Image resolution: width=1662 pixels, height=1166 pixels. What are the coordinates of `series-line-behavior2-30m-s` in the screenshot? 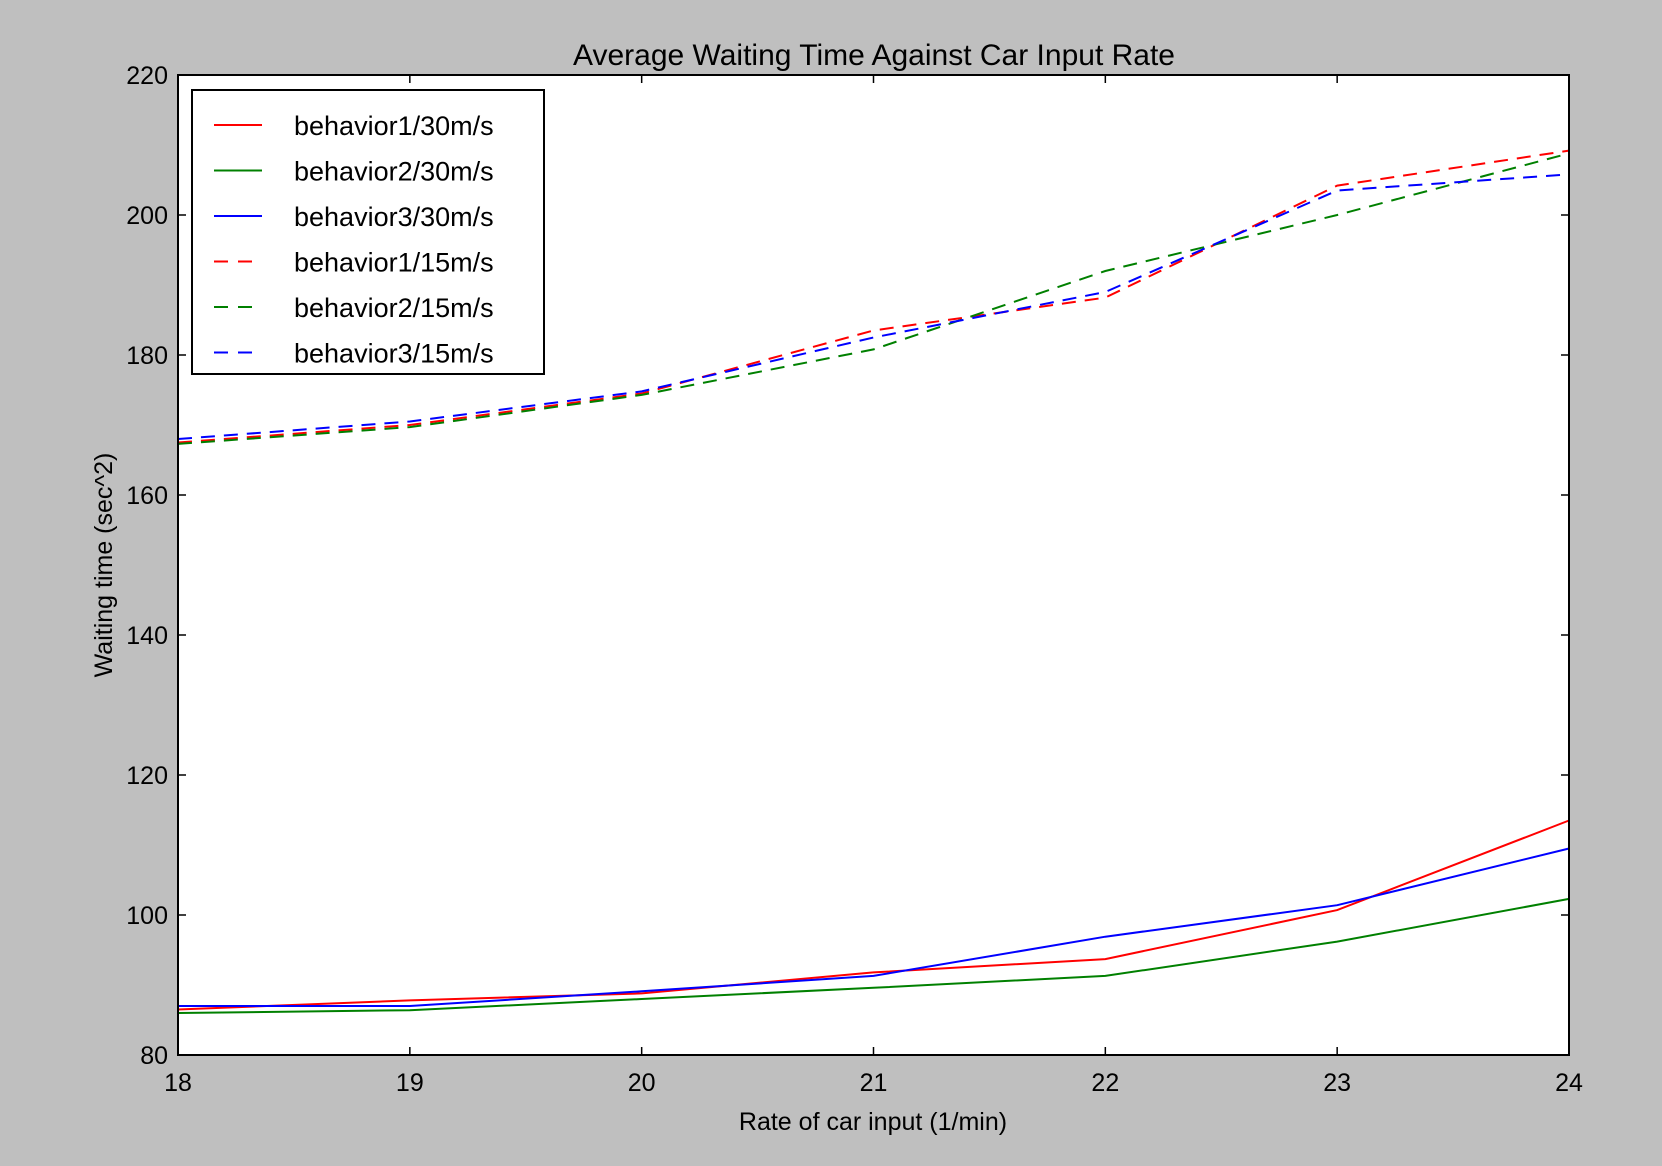 It's located at (873, 955).